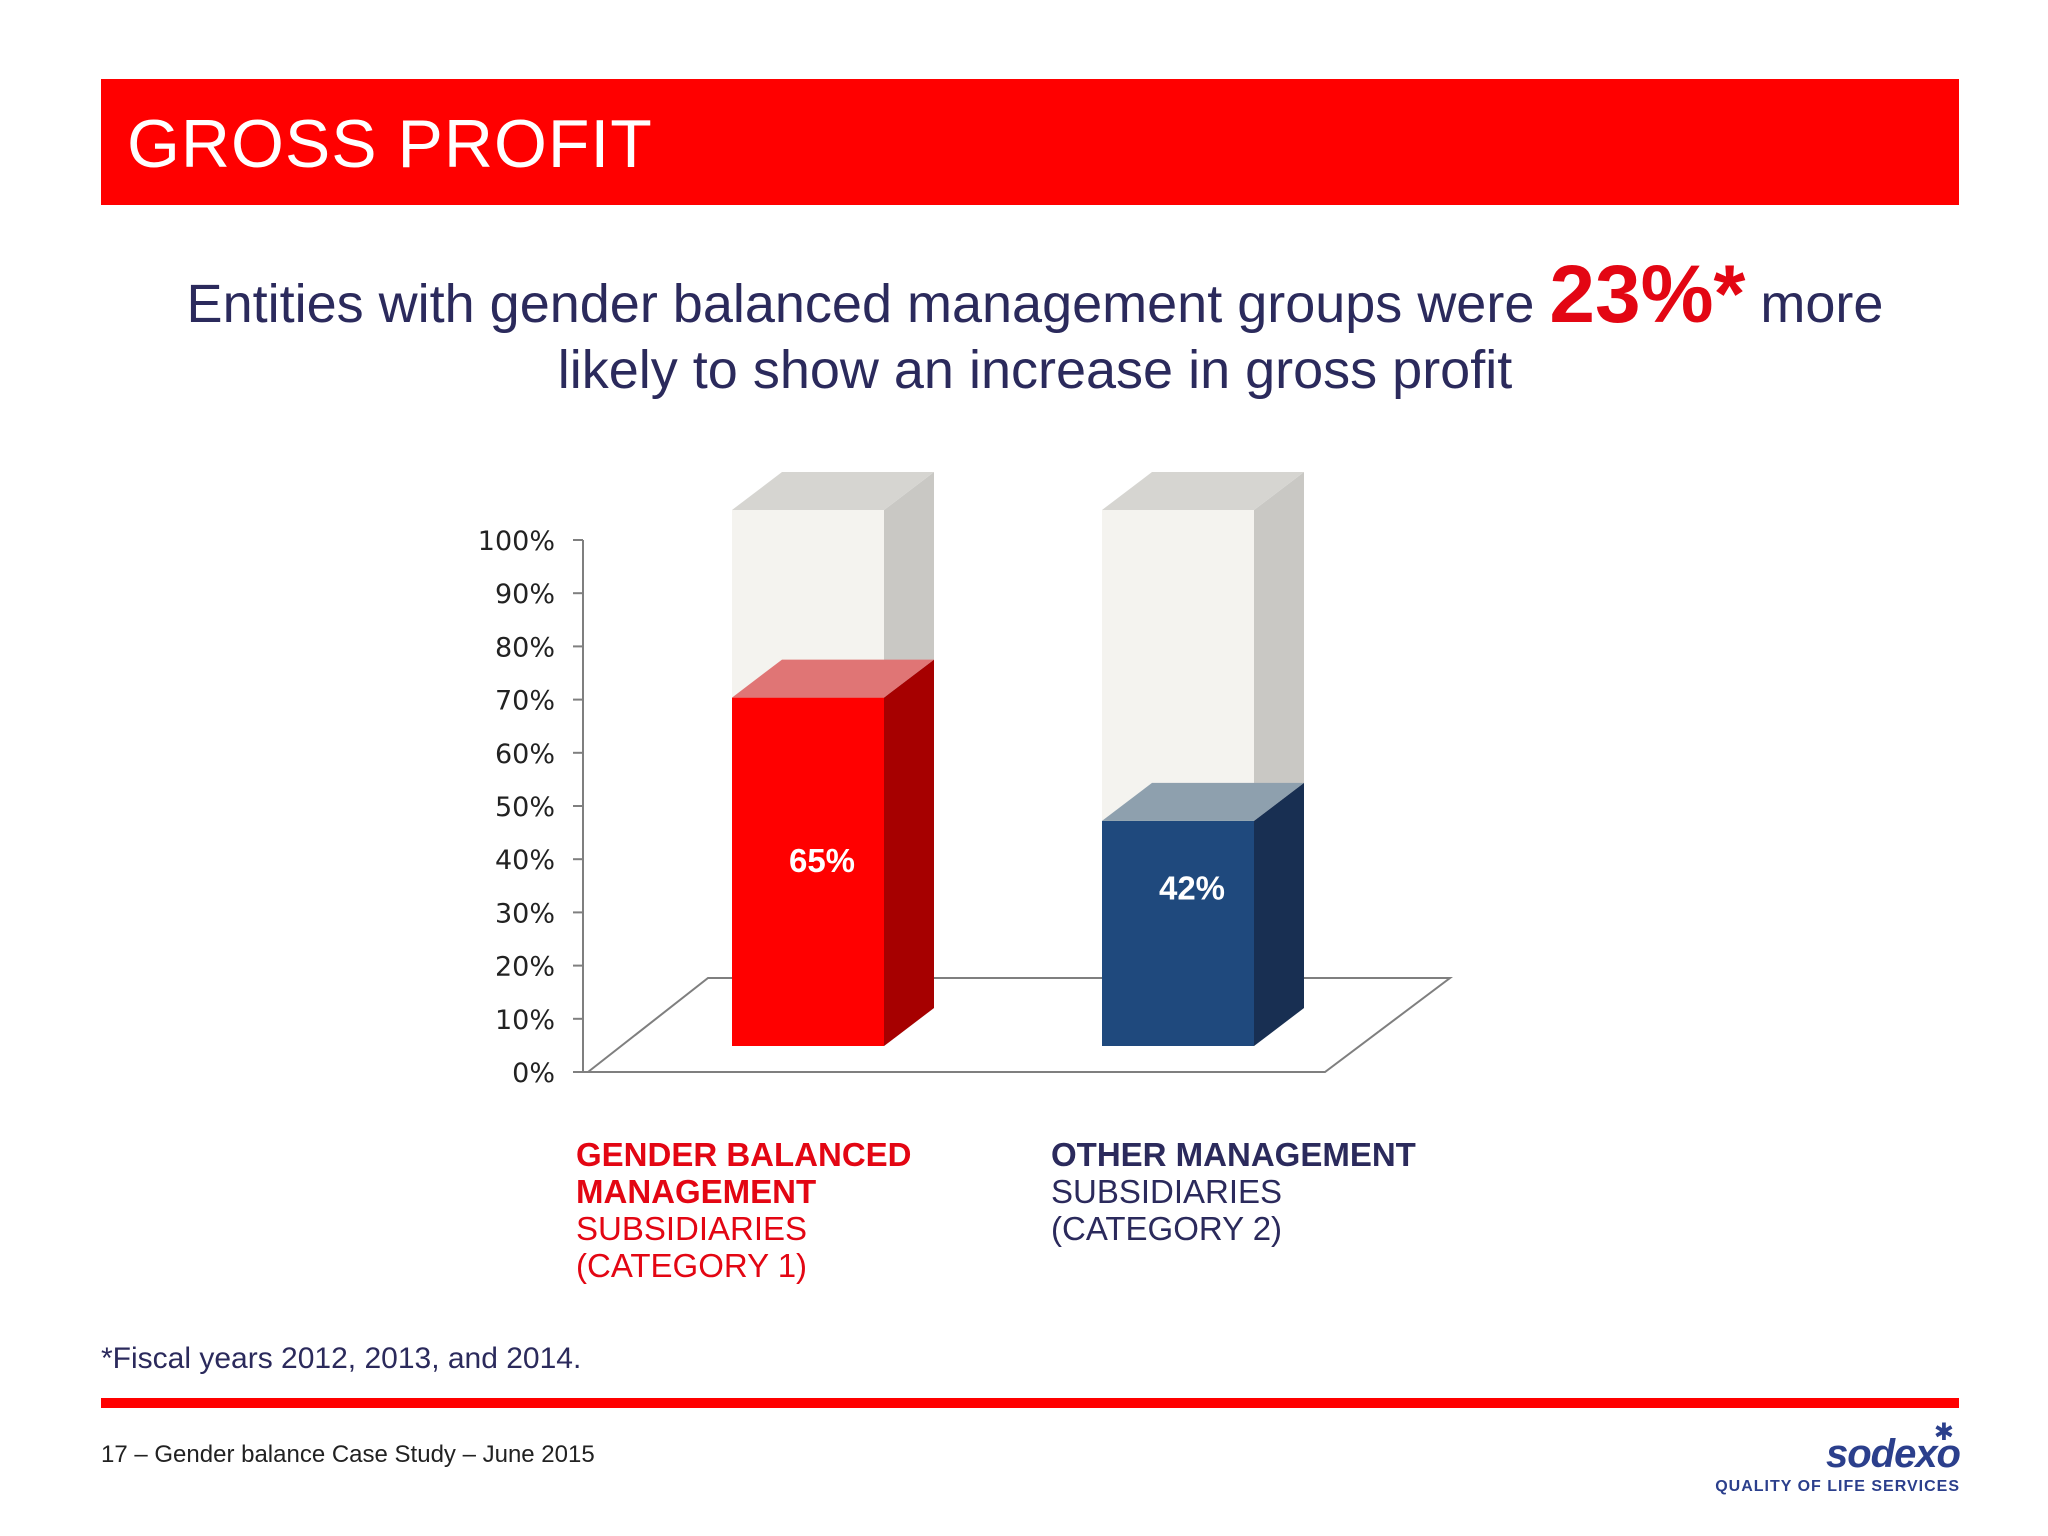 This screenshot has height=1536, width=2048. What do you see at coordinates (525, 647) in the screenshot?
I see `y-tick-label: 80%` at bounding box center [525, 647].